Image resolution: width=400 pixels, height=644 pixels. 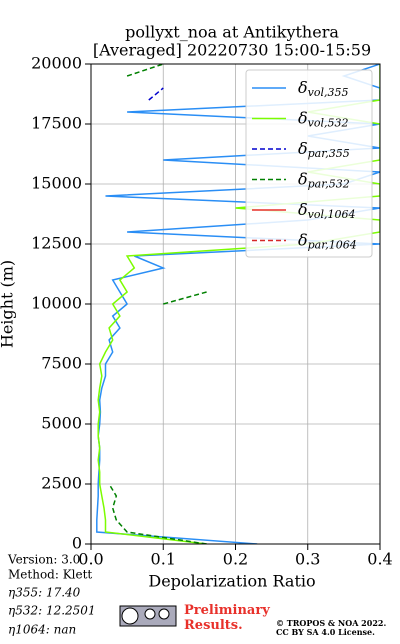 I want to click on y-axis-label: Height (m), so click(x=8, y=304).